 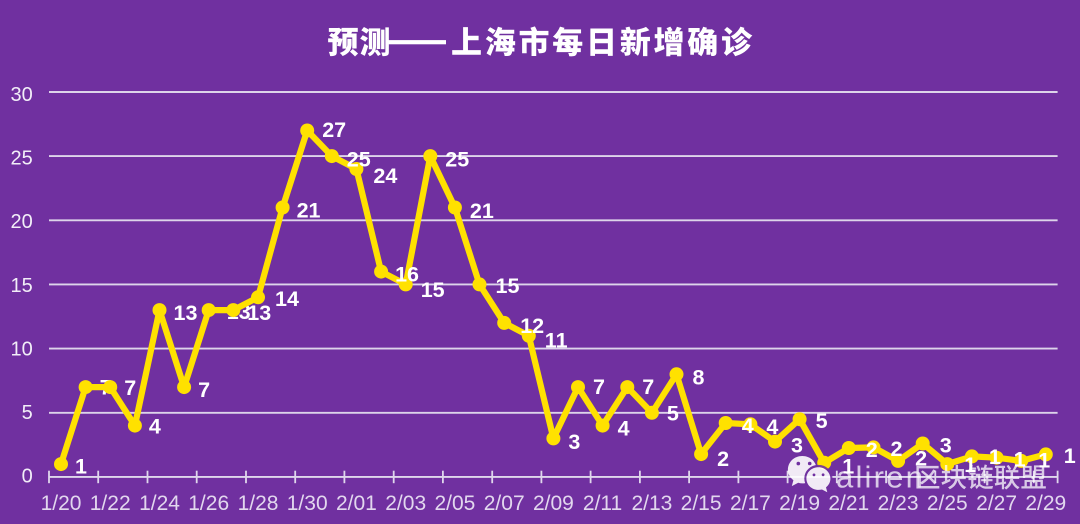 What do you see at coordinates (454, 503) in the screenshot?
I see `svg-text: 2/05` at bounding box center [454, 503].